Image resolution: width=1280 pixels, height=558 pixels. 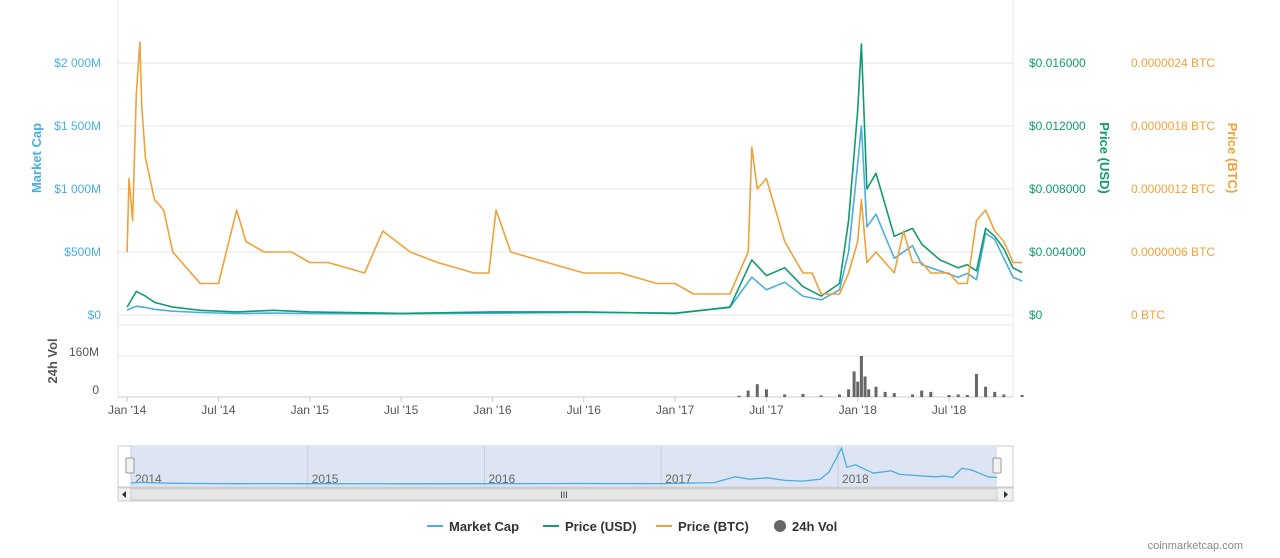 I want to click on navigator-year-label: 2018, so click(x=855, y=479).